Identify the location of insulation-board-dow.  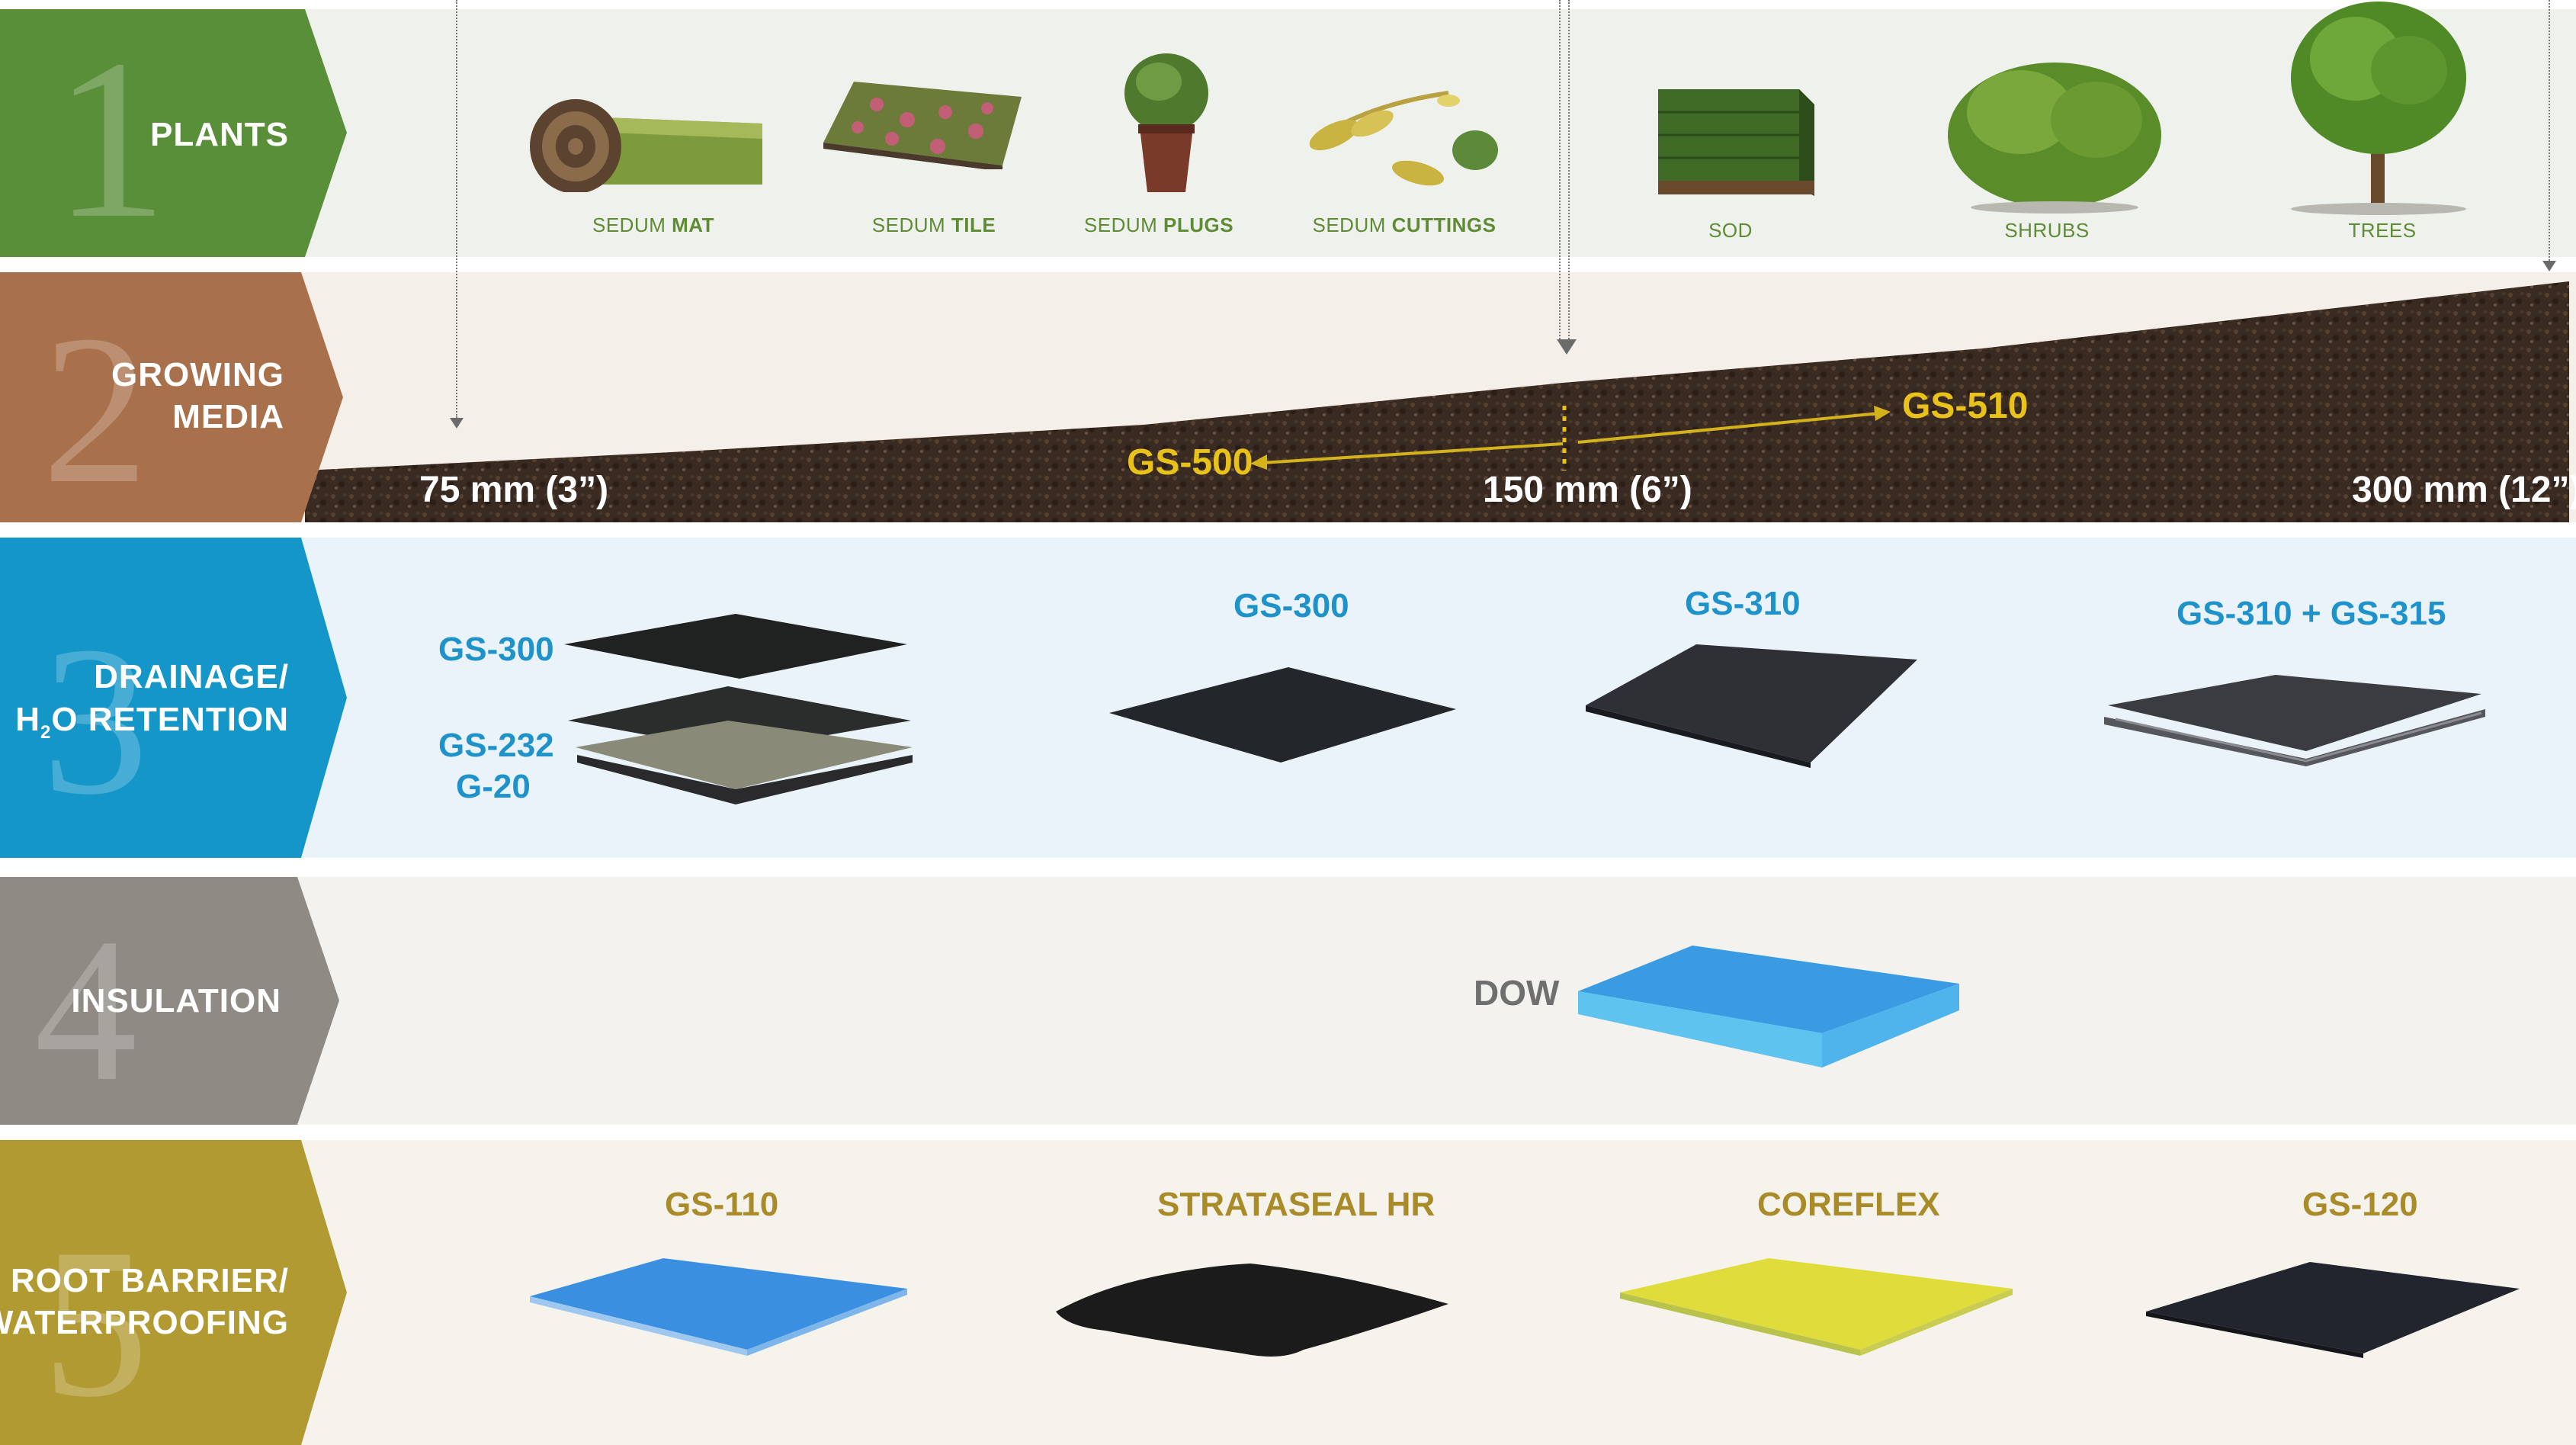
(1768, 1007).